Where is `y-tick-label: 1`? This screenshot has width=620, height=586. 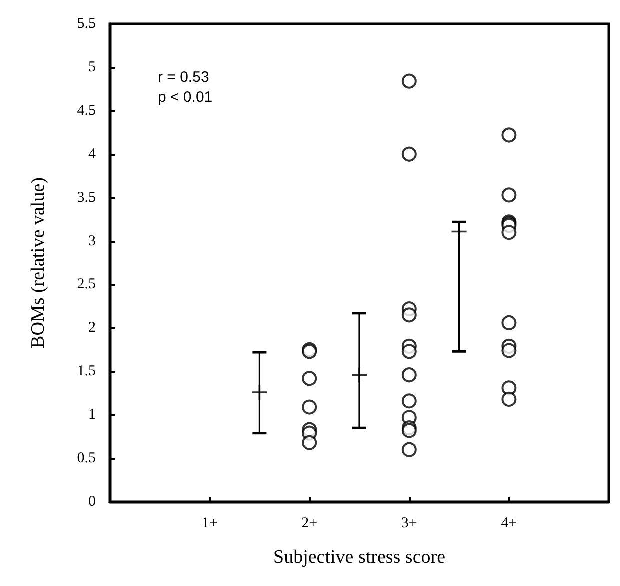
y-tick-label: 1 is located at coordinates (92, 415).